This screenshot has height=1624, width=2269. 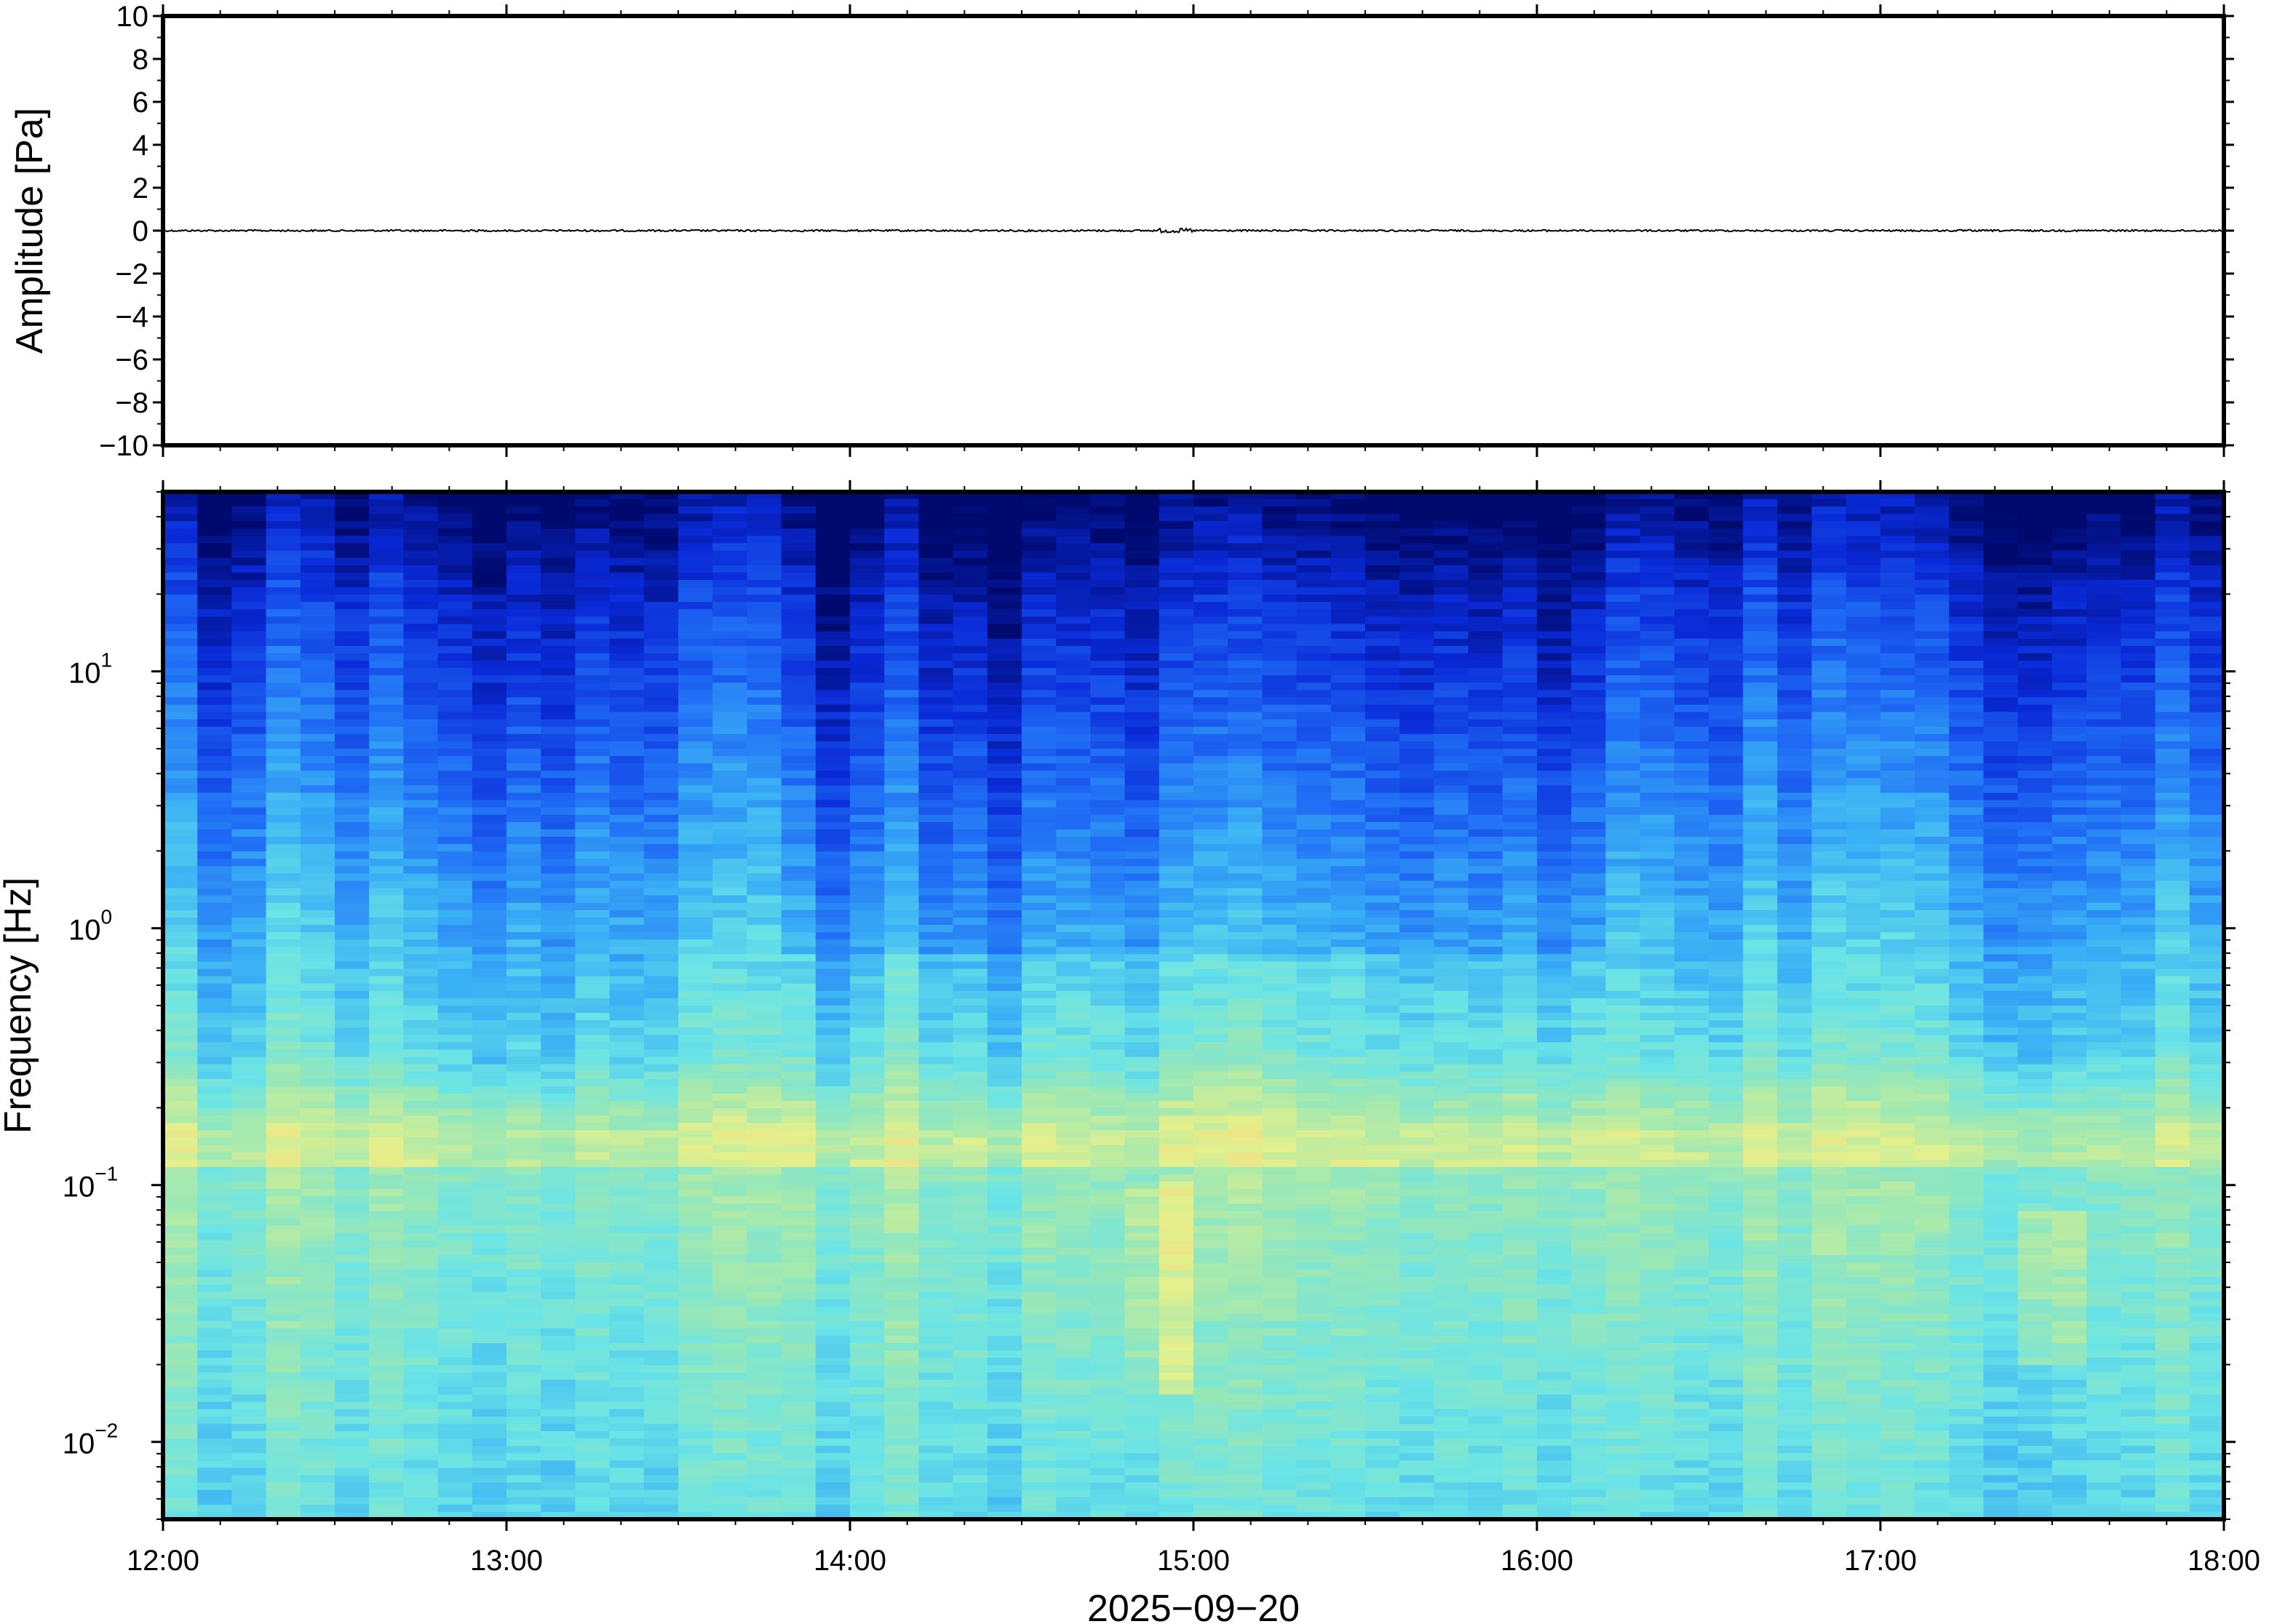 I want to click on waveform-y-tick-label: −10, so click(x=123, y=446).